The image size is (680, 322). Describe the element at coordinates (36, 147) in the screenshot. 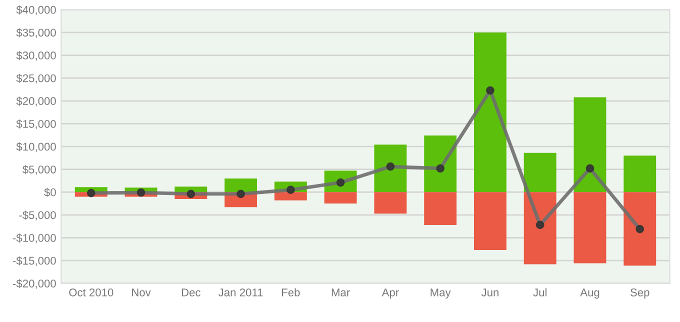

I see `y-tick-label: $10,000` at that location.